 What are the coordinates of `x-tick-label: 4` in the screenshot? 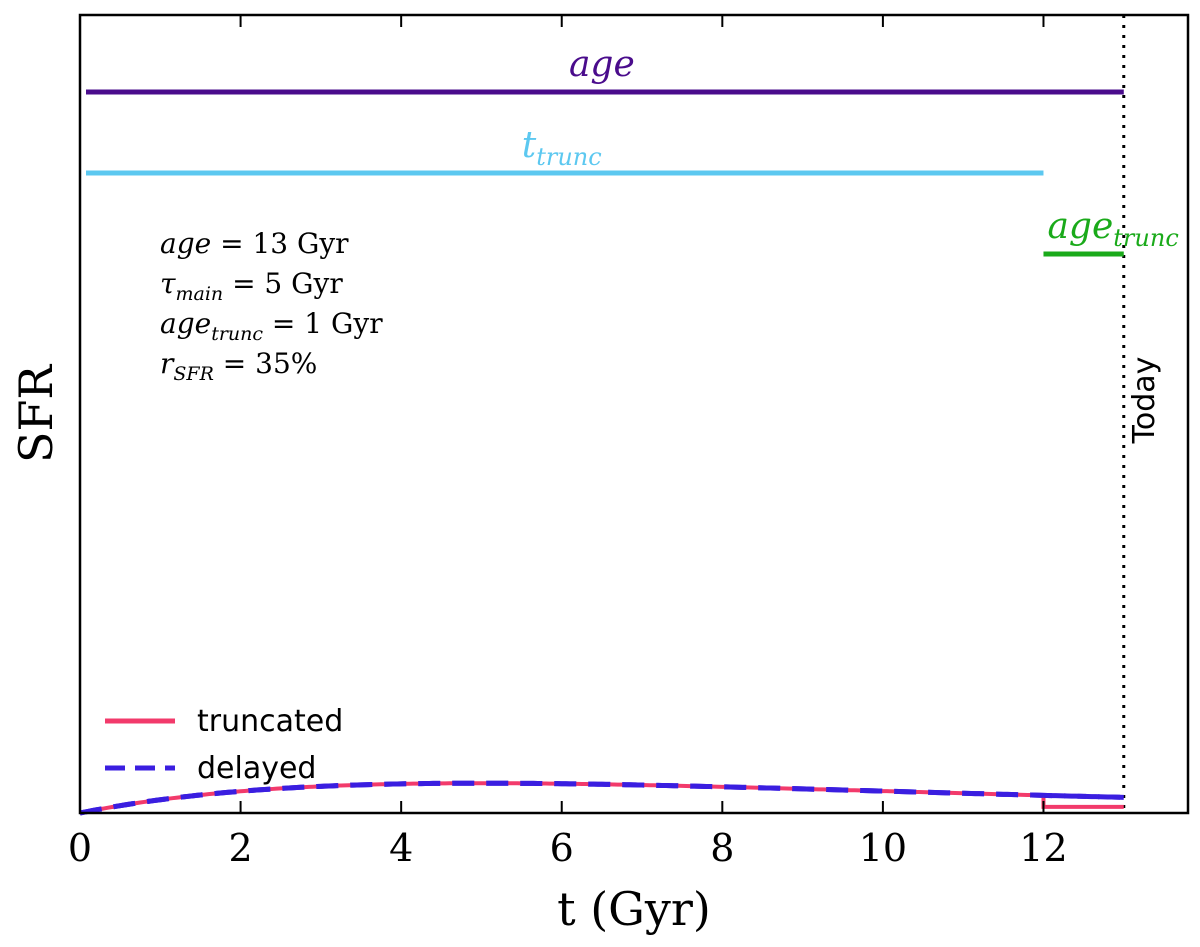 It's located at (401, 848).